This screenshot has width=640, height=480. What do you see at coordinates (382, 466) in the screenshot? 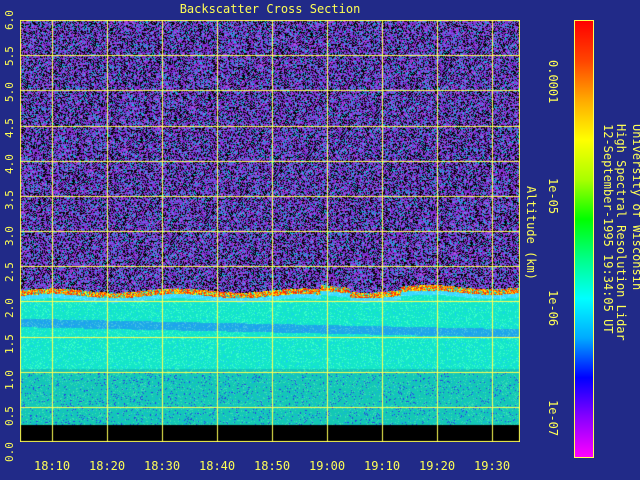
I see `x-tick-label: 19:10` at bounding box center [382, 466].